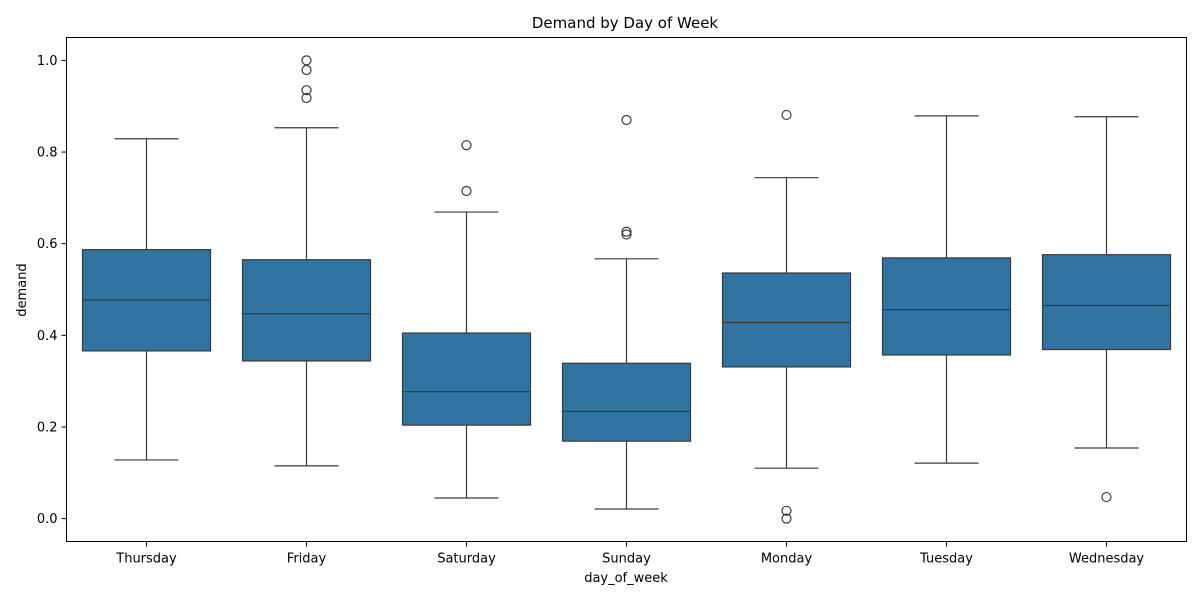 This screenshot has height=600, width=1200. What do you see at coordinates (787, 559) in the screenshot?
I see `x-tick-label: Monday` at bounding box center [787, 559].